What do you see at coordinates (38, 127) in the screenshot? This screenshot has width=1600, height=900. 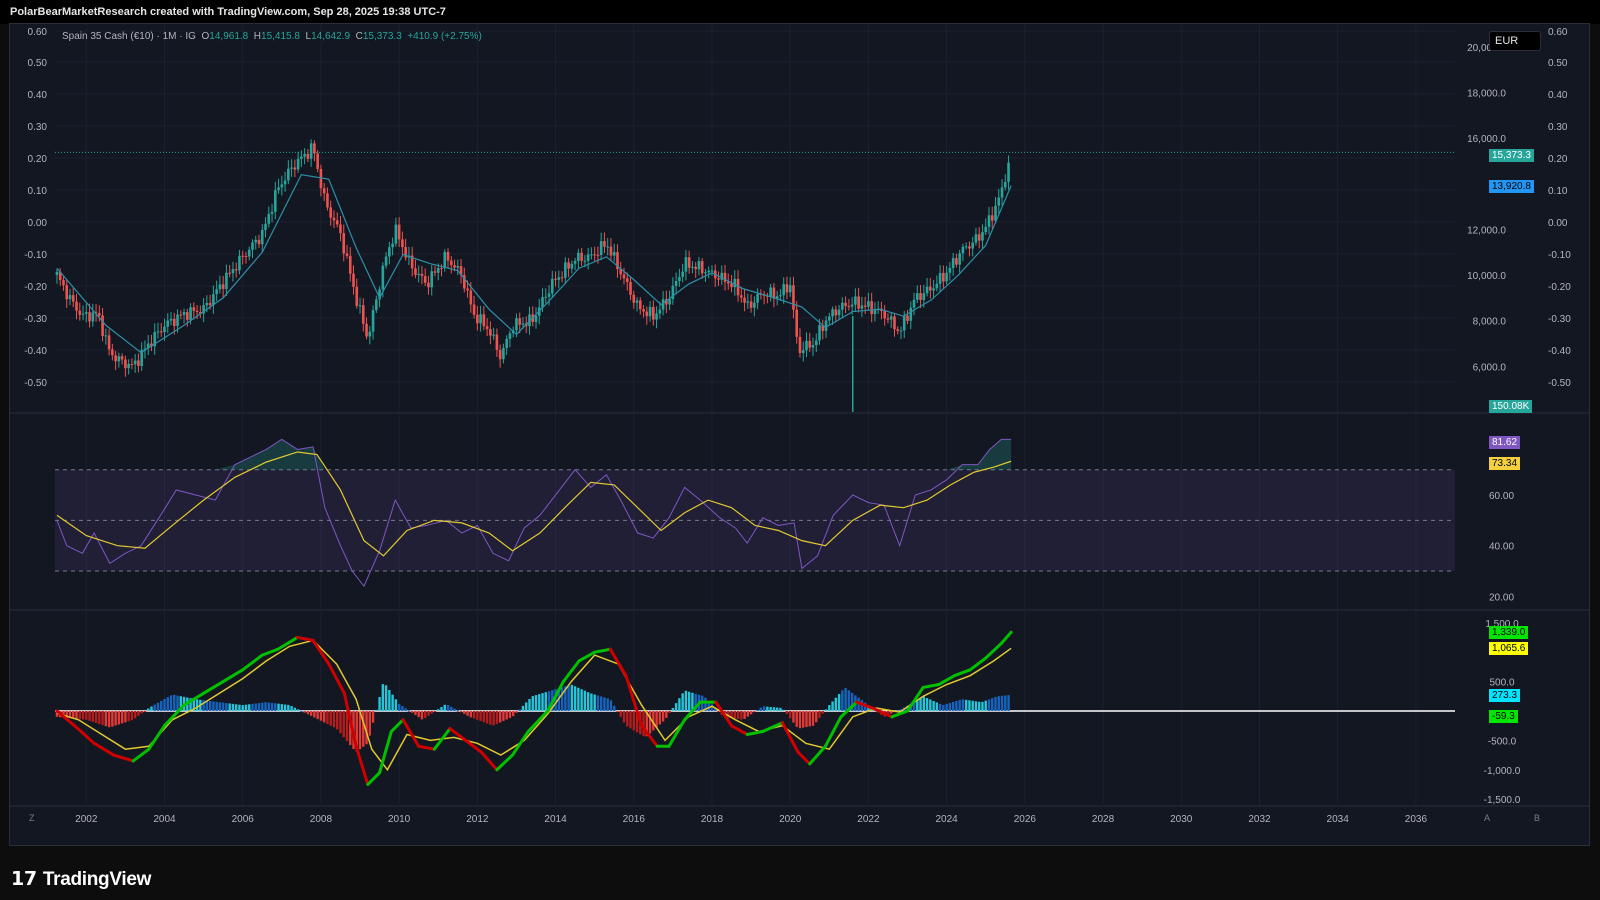 I see `y-tick-label-left: 0.30` at bounding box center [38, 127].